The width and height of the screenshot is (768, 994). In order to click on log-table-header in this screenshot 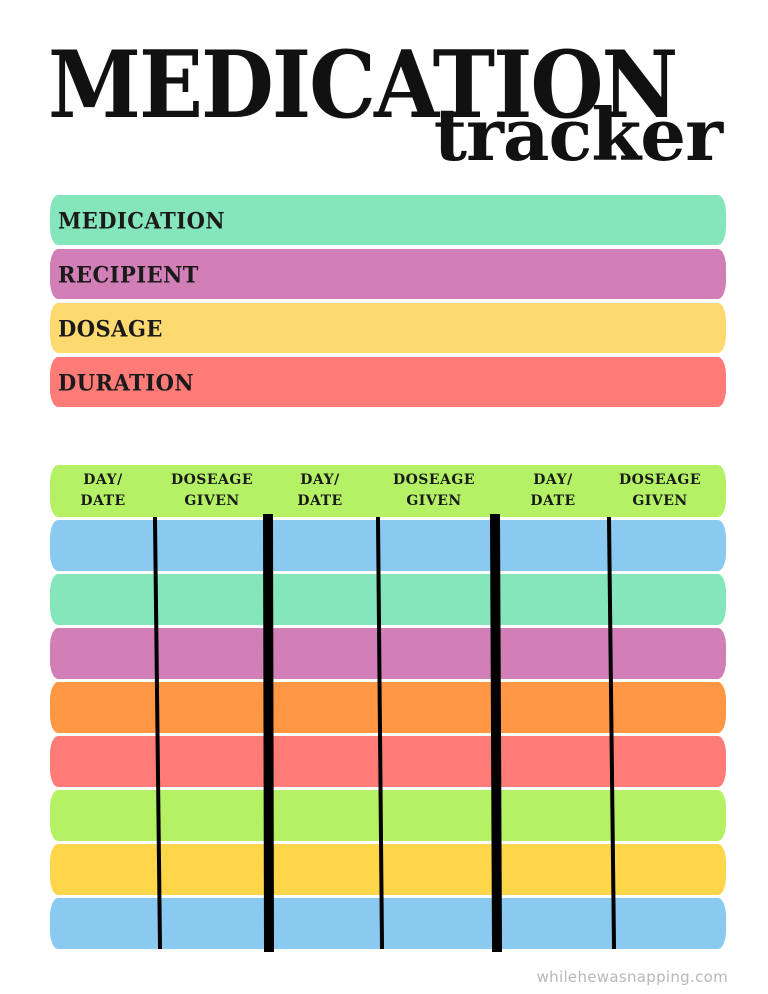, I will do `click(388, 491)`.